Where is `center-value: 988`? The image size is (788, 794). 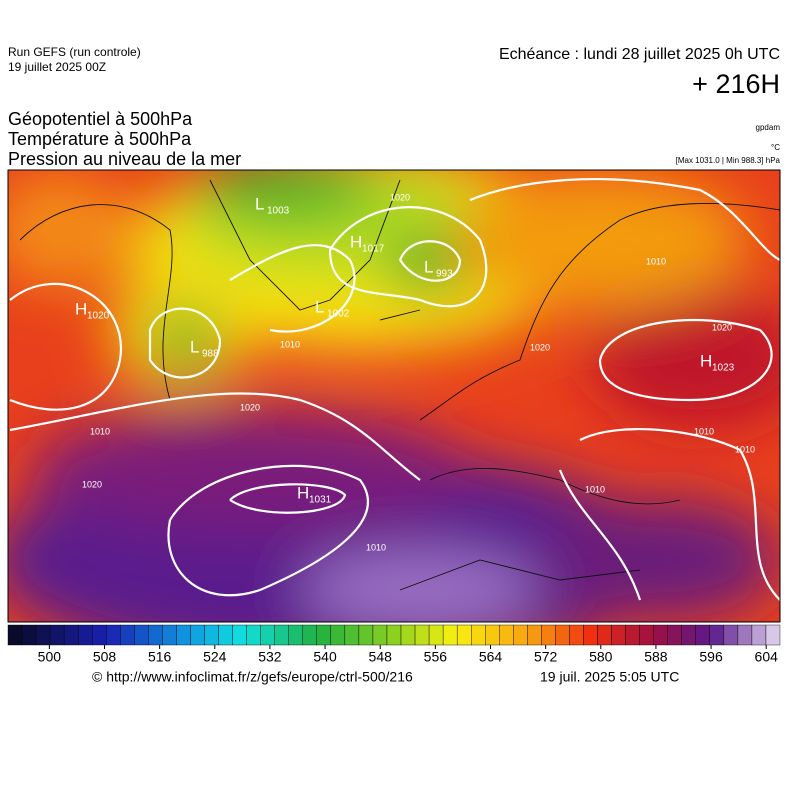 center-value: 988 is located at coordinates (210, 354).